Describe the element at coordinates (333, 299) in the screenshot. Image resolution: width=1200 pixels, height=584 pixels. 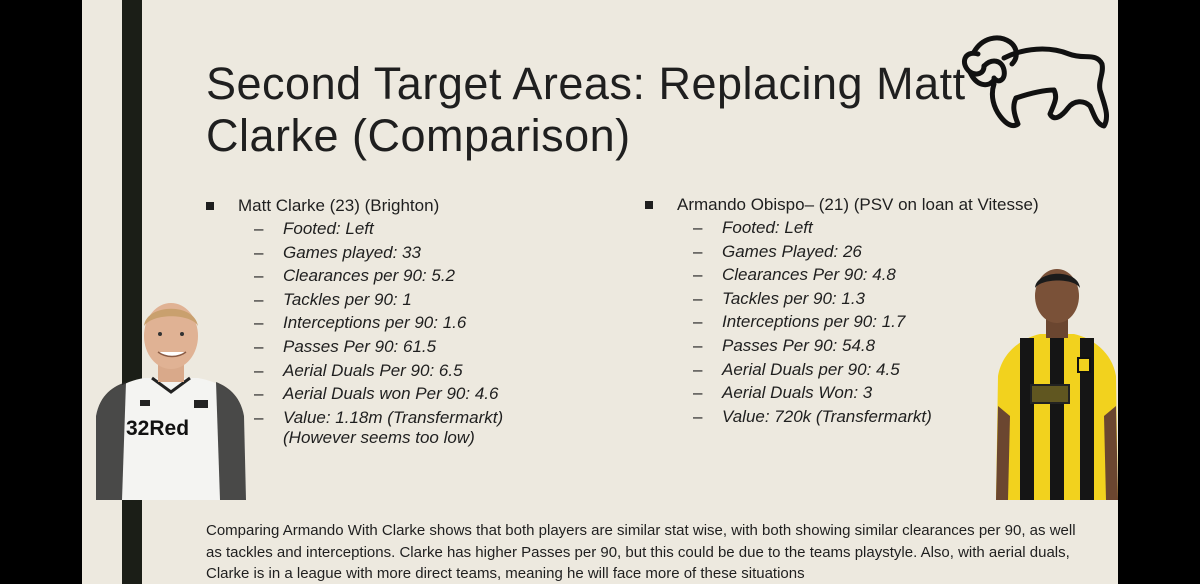
I see `list-item: – Tackles per 90: 1` at that location.